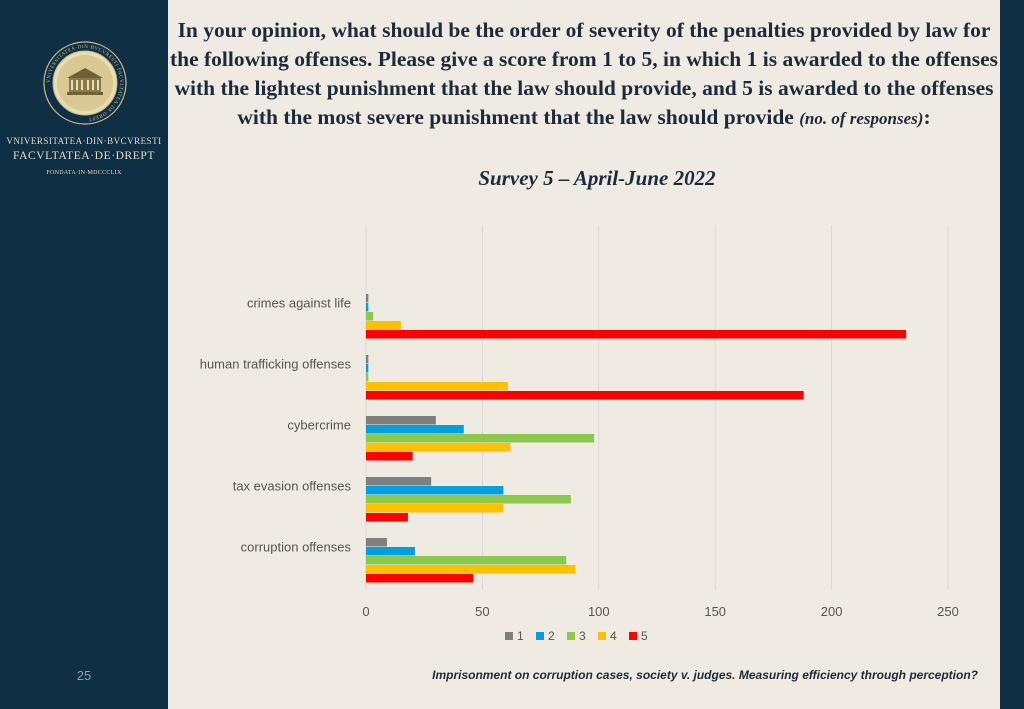 The width and height of the screenshot is (1024, 709). I want to click on faculty-name: FACVLTATEA·DE·DREPT, so click(84, 156).